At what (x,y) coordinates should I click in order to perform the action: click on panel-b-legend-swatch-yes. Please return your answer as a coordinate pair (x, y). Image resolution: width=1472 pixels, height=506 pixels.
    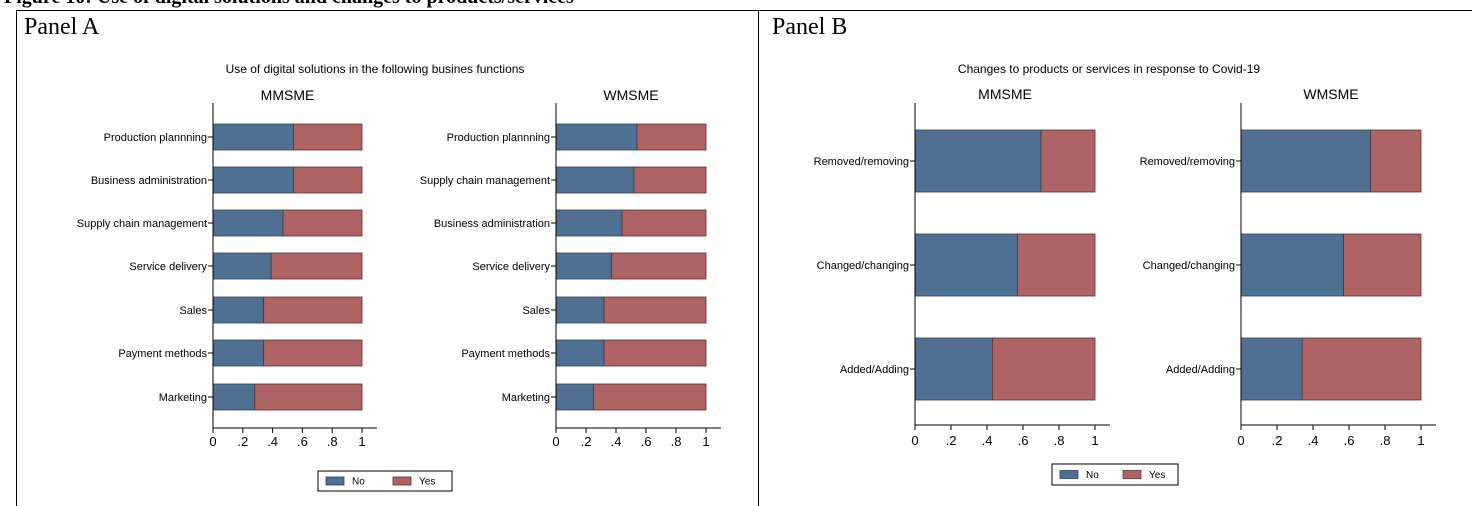
    Looking at the image, I should click on (1132, 474).